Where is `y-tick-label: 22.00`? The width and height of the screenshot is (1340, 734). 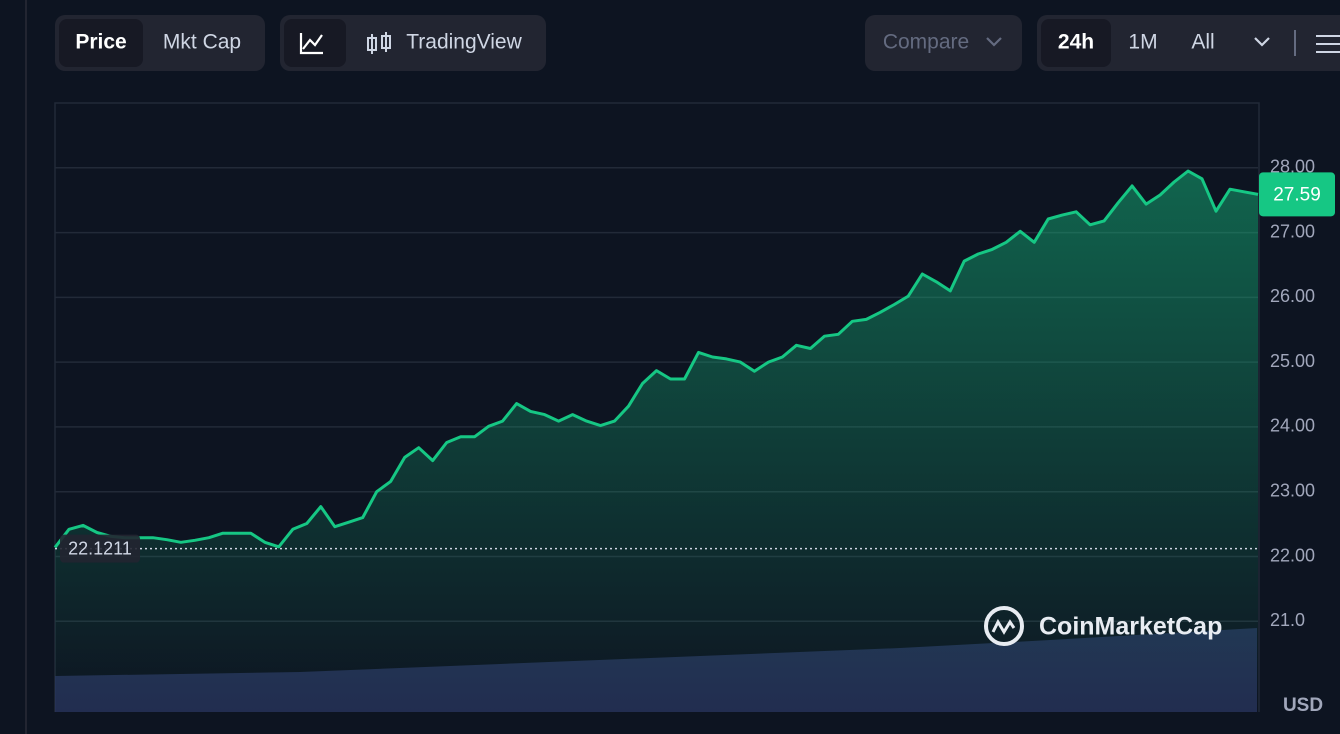 y-tick-label: 22.00 is located at coordinates (1292, 555).